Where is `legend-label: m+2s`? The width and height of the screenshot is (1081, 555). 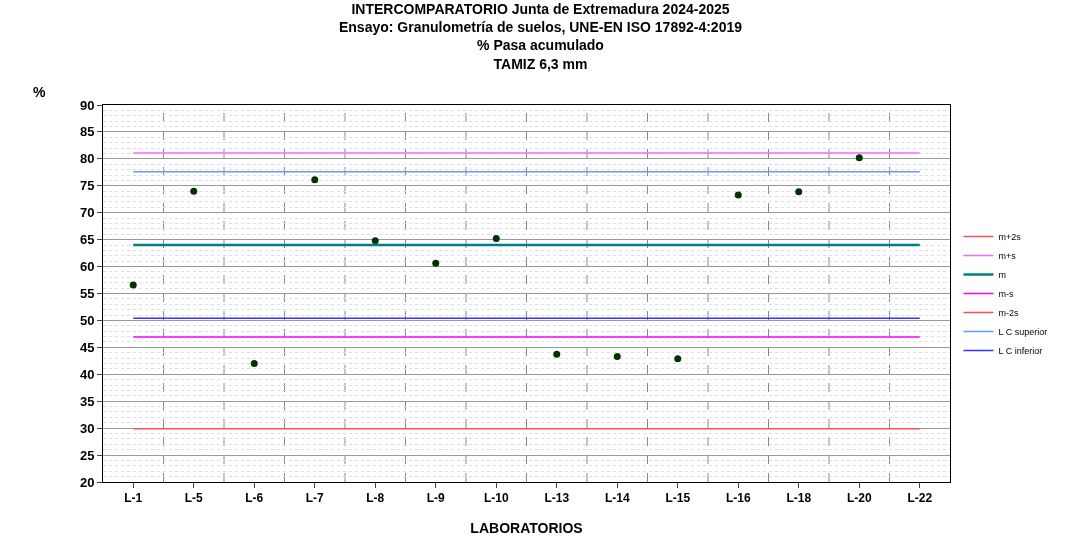
legend-label: m+2s is located at coordinates (1010, 237).